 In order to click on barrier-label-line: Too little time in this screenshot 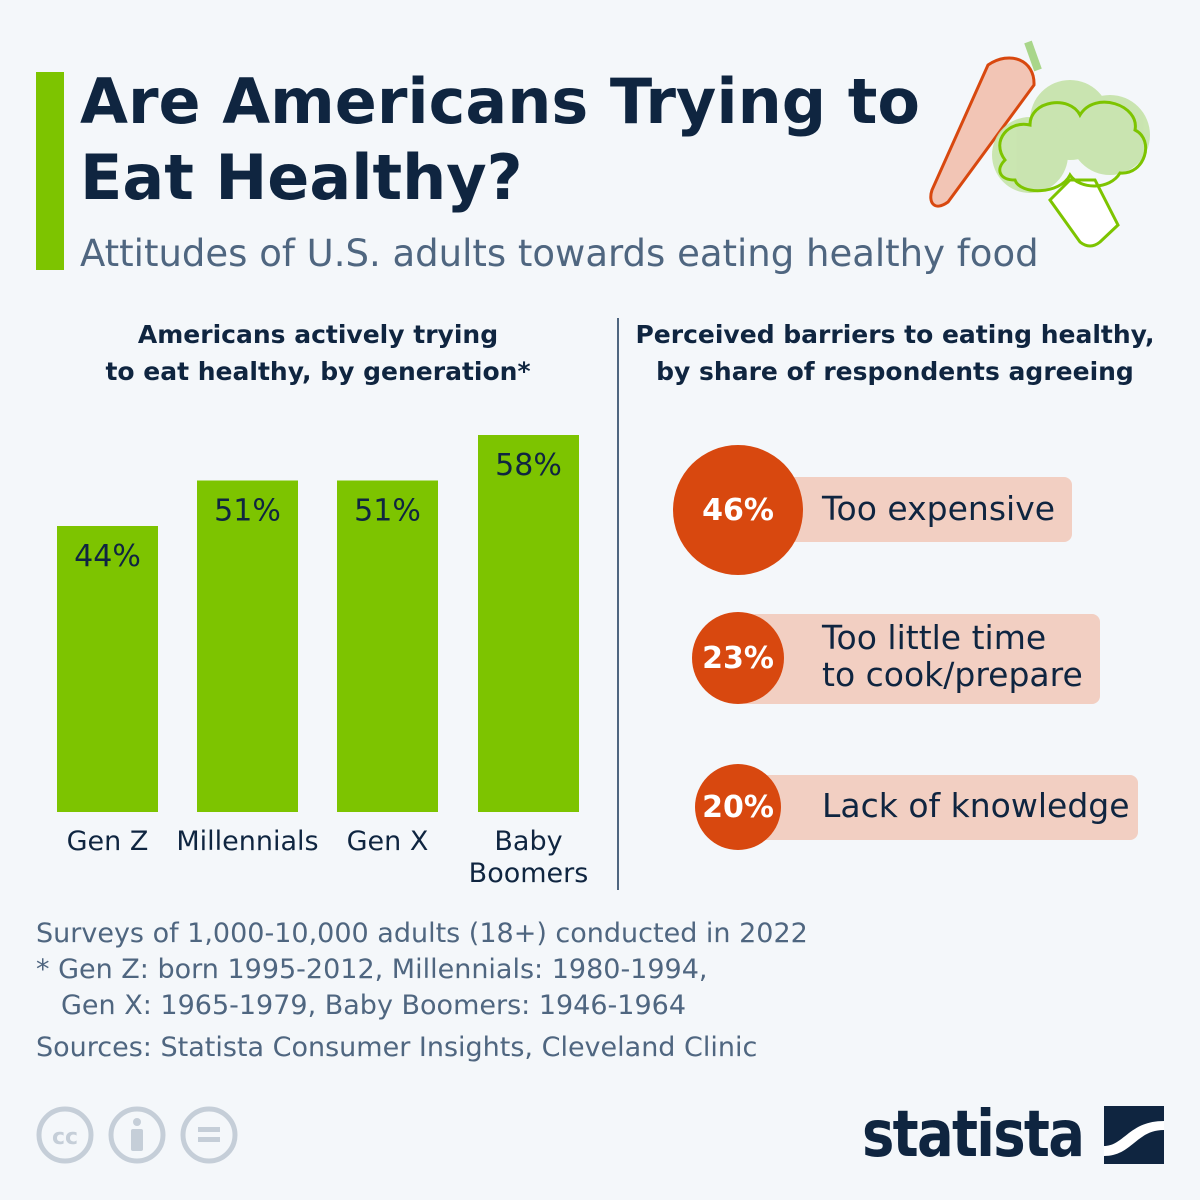, I will do `click(934, 637)`.